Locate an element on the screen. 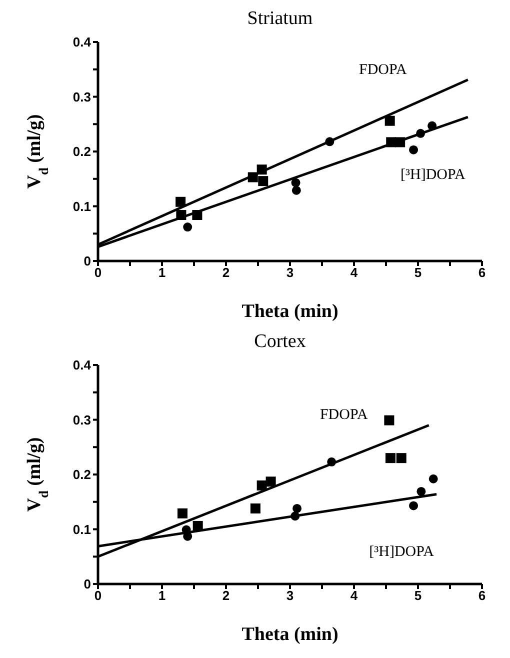 This screenshot has height=658, width=510. series-label: [³H]DOPA is located at coordinates (433, 175).